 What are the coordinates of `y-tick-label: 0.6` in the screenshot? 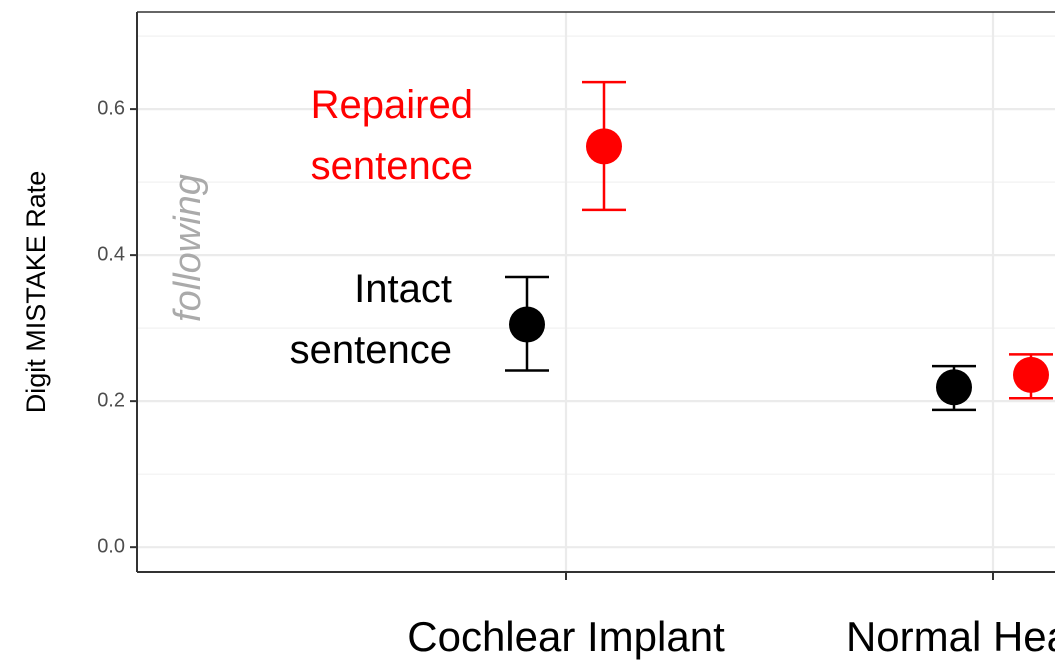 It's located at (111, 108).